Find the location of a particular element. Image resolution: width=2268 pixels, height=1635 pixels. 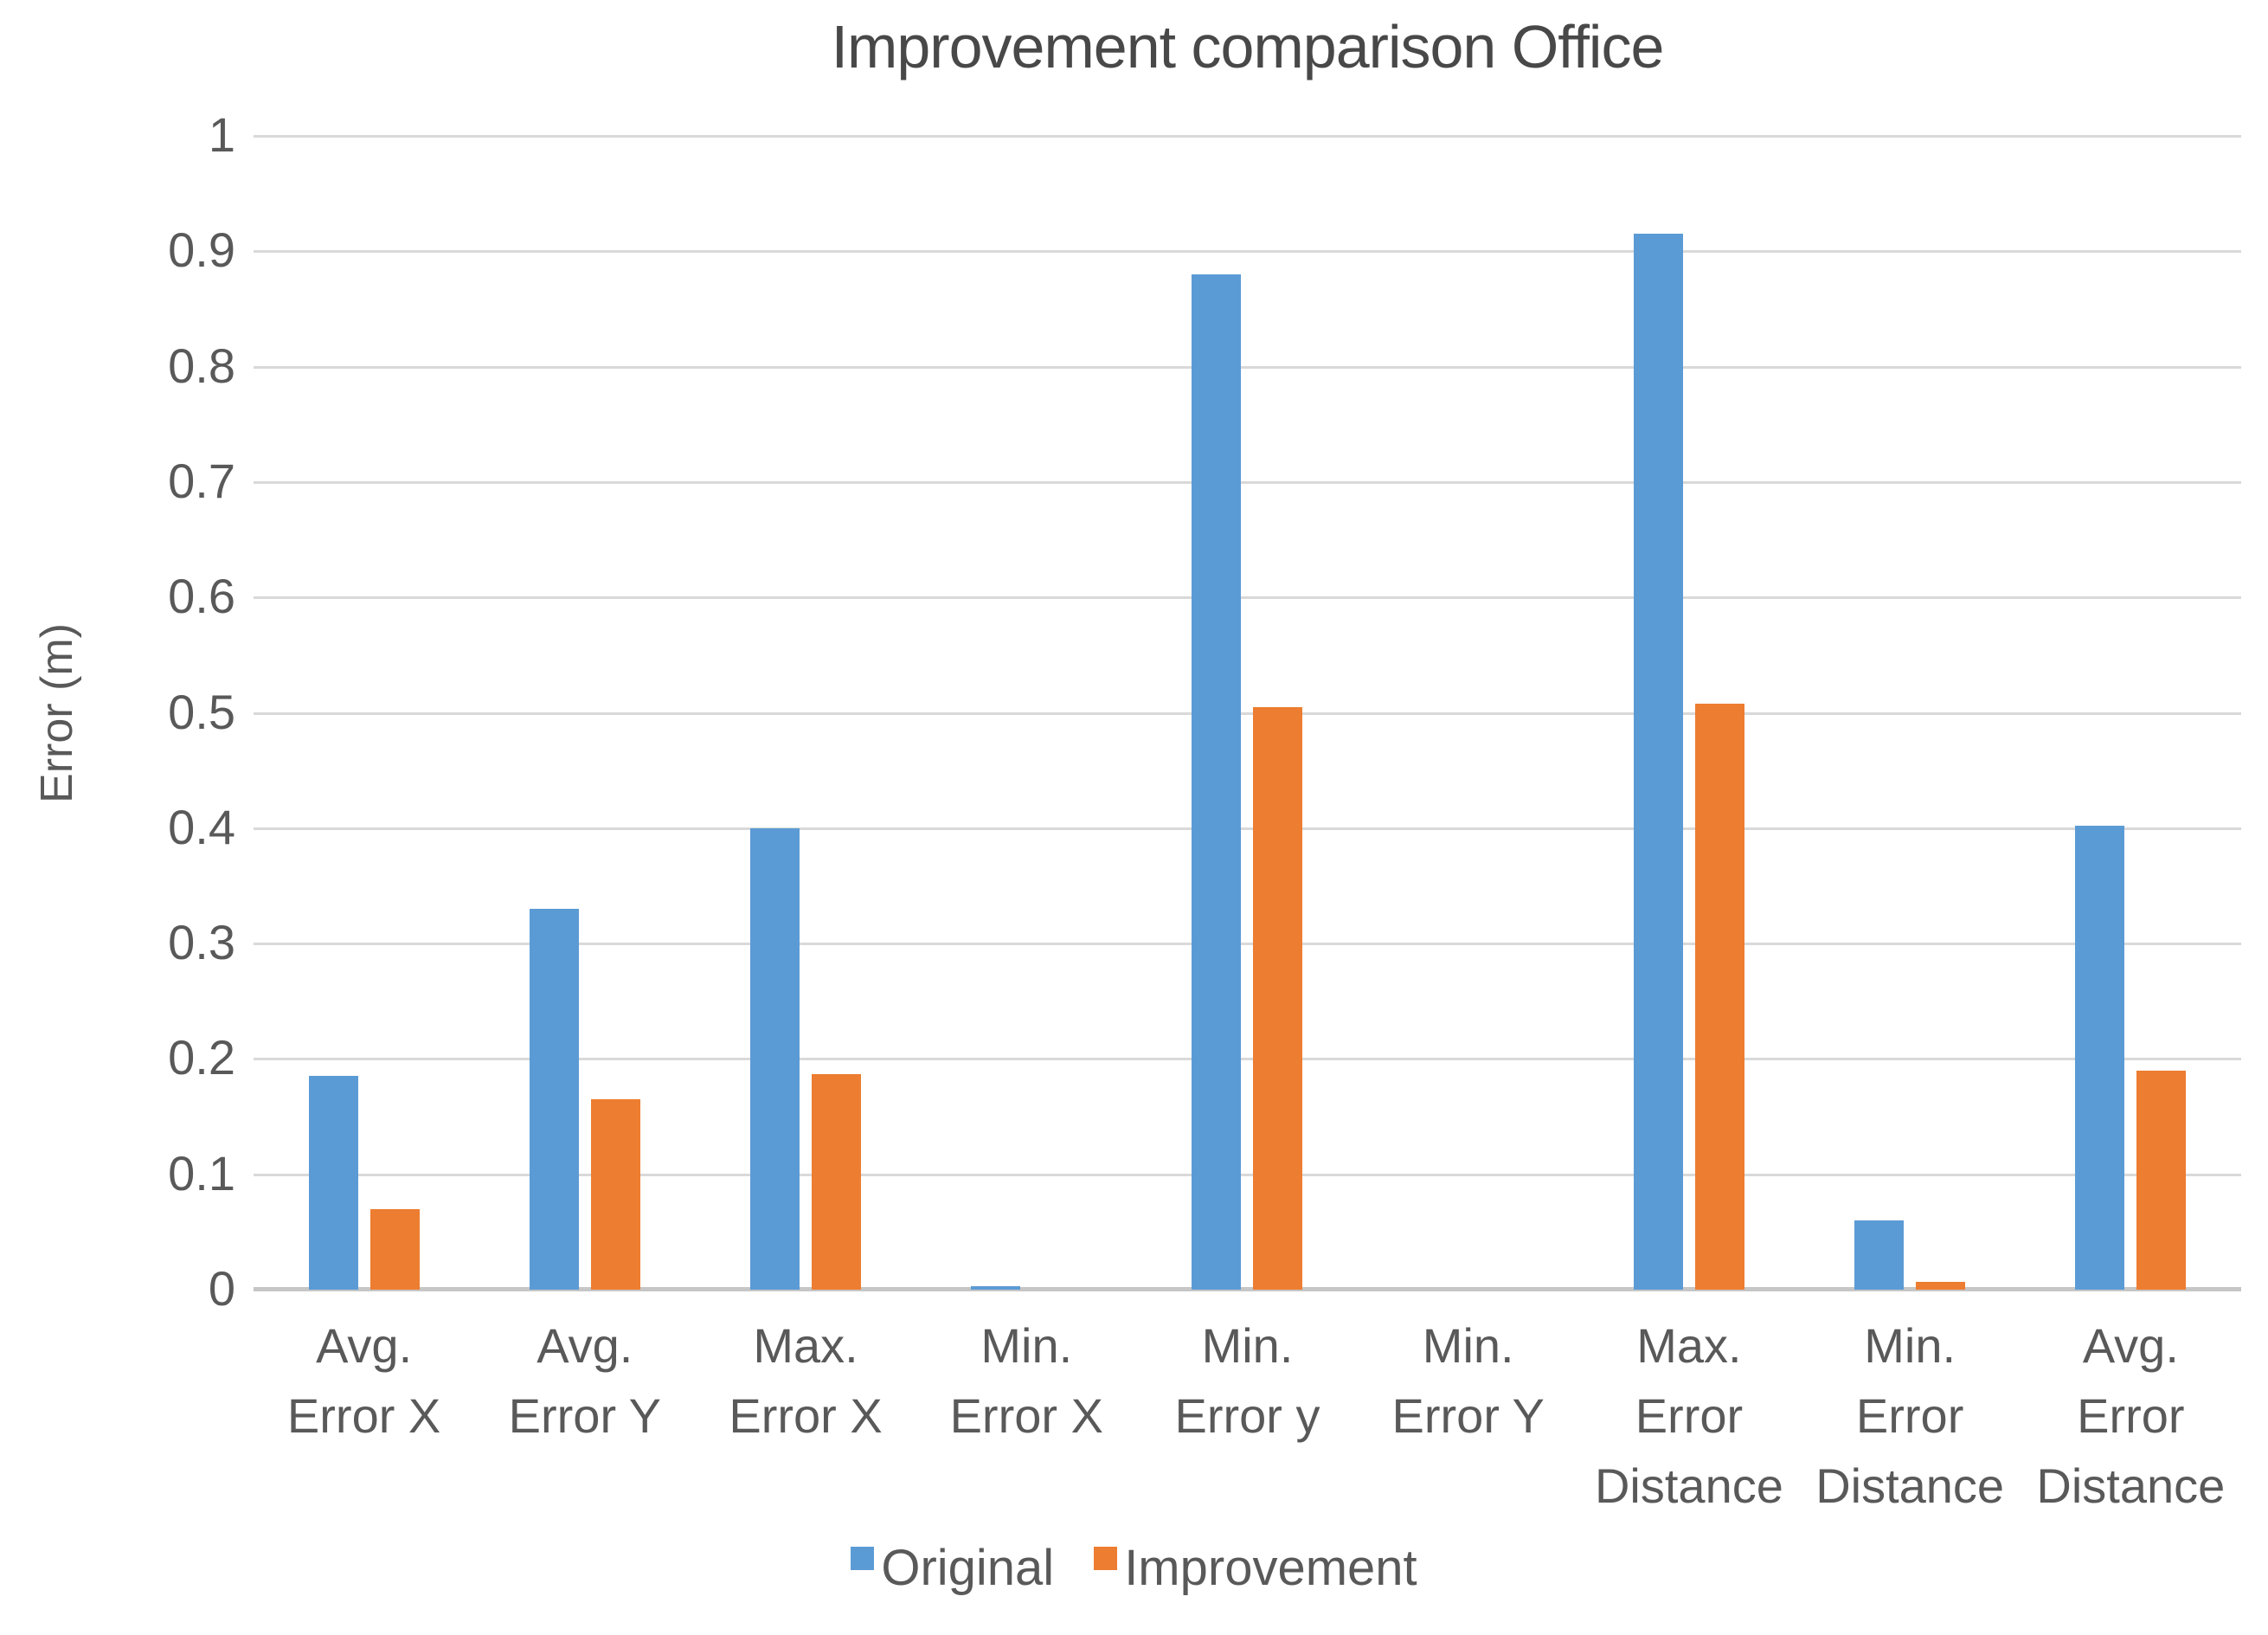

bar-group-min-error-distance is located at coordinates (1910, 713).